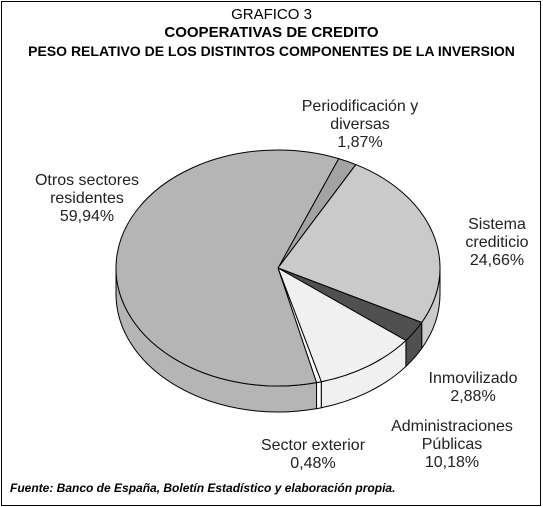 This screenshot has width=543, height=507. Describe the element at coordinates (473, 378) in the screenshot. I see `category-label: Inmovilizado` at that location.